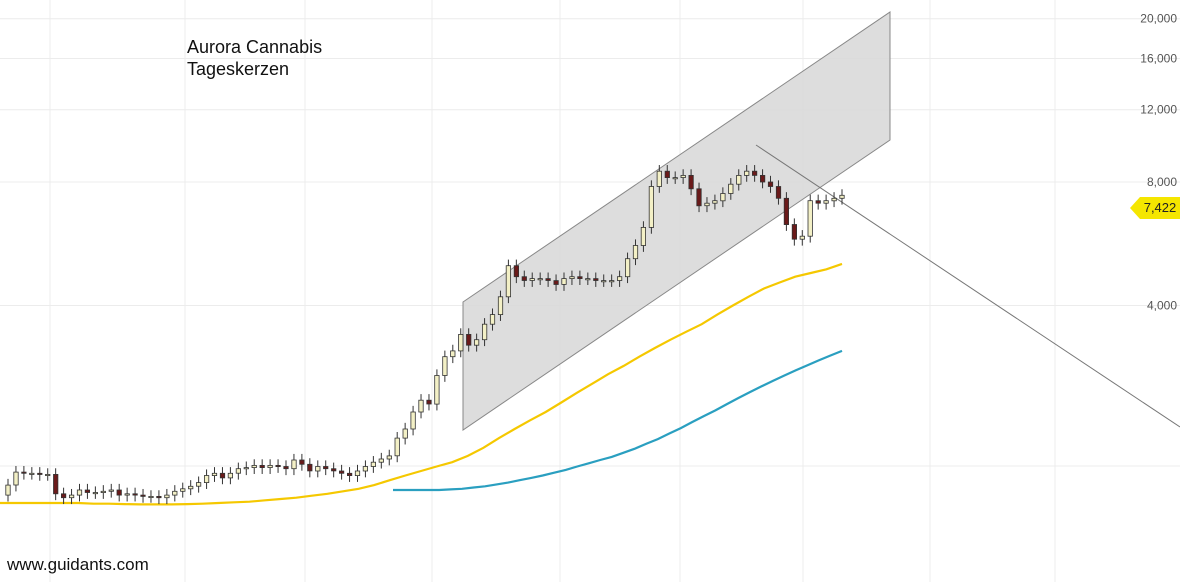  What do you see at coordinates (1162, 182) in the screenshot?
I see `y-tick-label: 8,000` at bounding box center [1162, 182].